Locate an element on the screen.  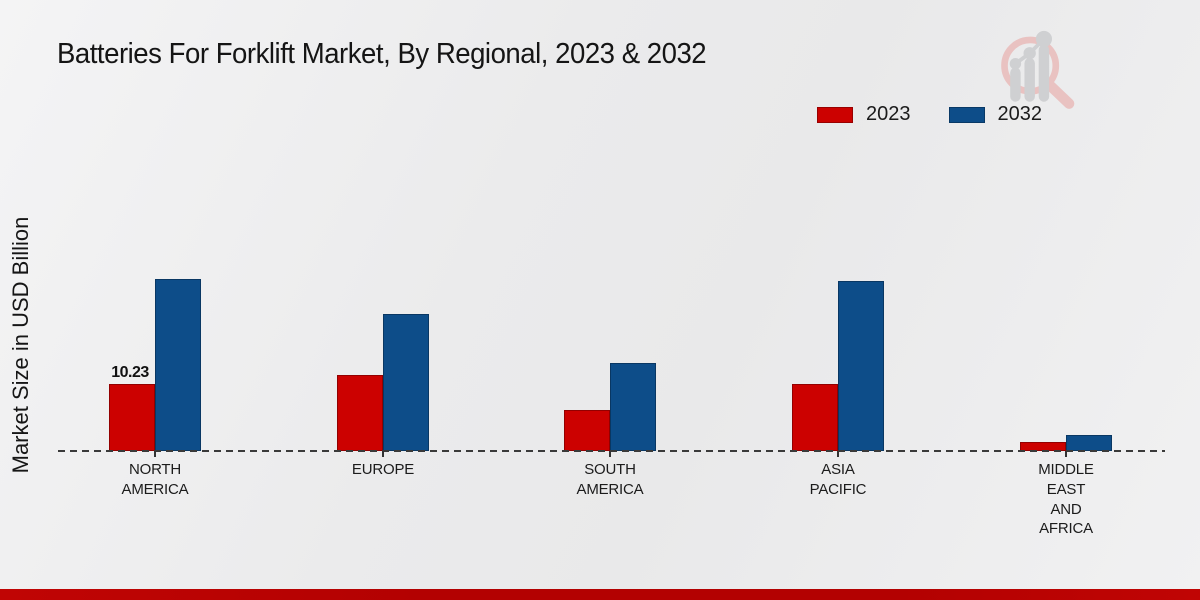
category-label-north-america: NORTH AMERICA is located at coordinates (155, 479).